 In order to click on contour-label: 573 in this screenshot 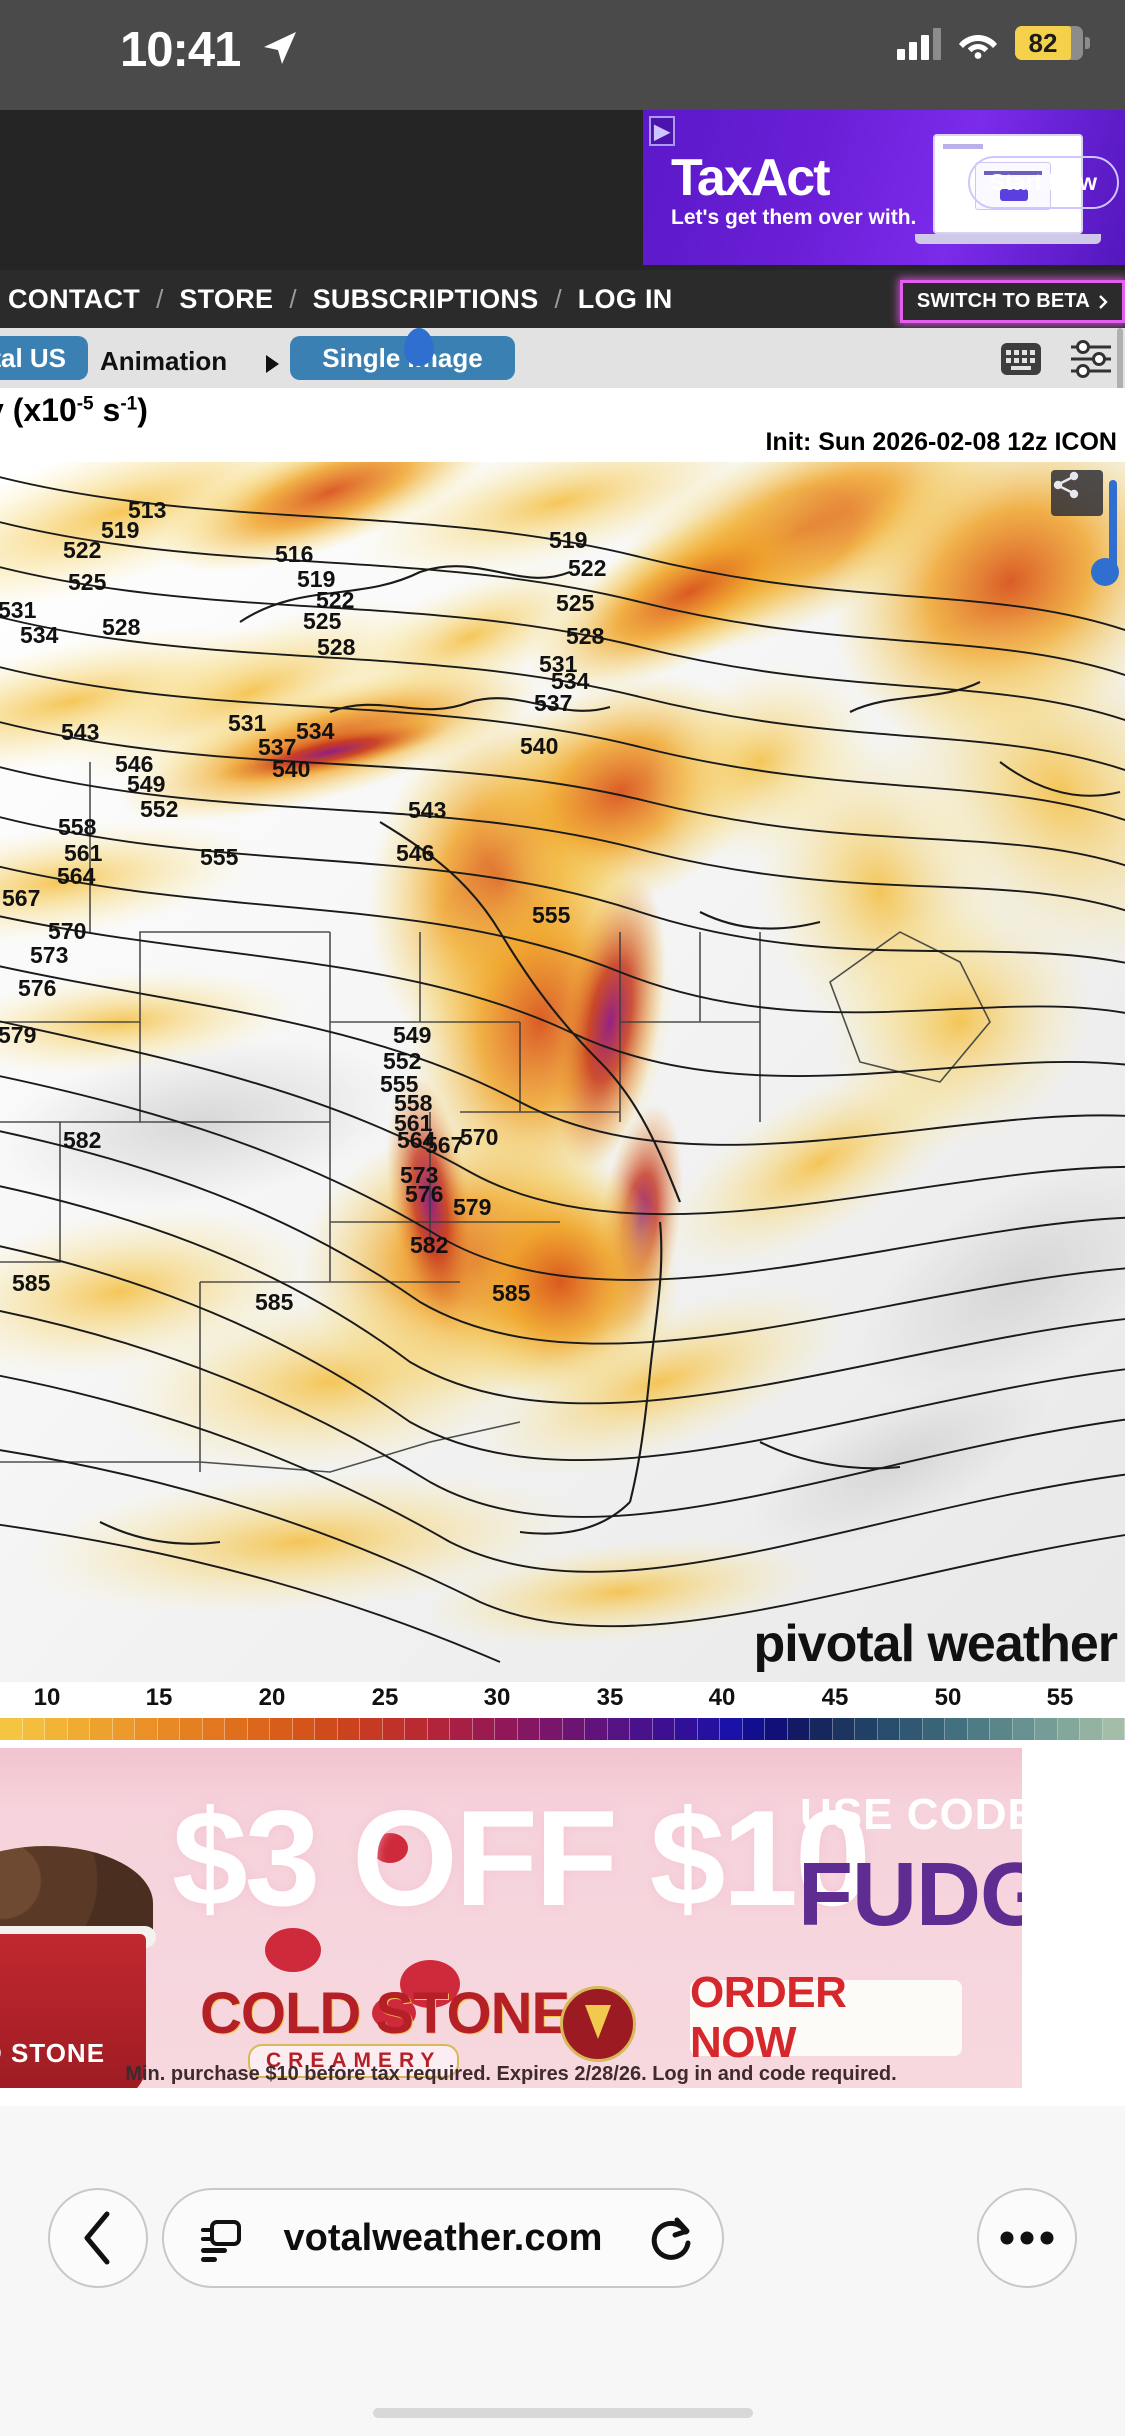, I will do `click(49, 955)`.